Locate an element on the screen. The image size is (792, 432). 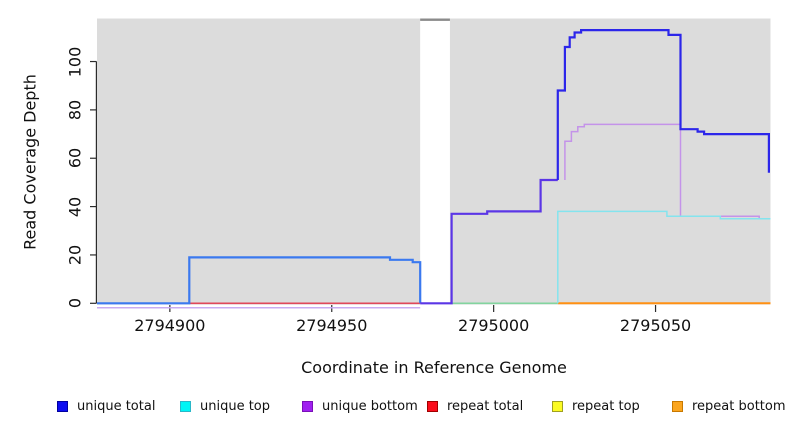
y-tick-label: 0 is located at coordinates (75, 303).